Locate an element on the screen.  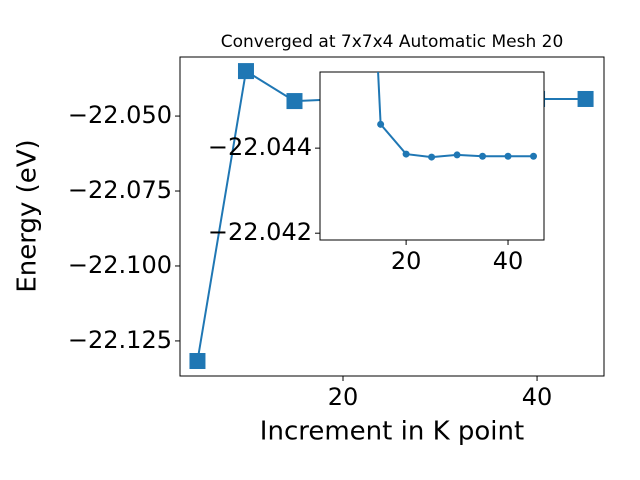
y-axis-label: Energy (eV) is located at coordinates (28, 215).